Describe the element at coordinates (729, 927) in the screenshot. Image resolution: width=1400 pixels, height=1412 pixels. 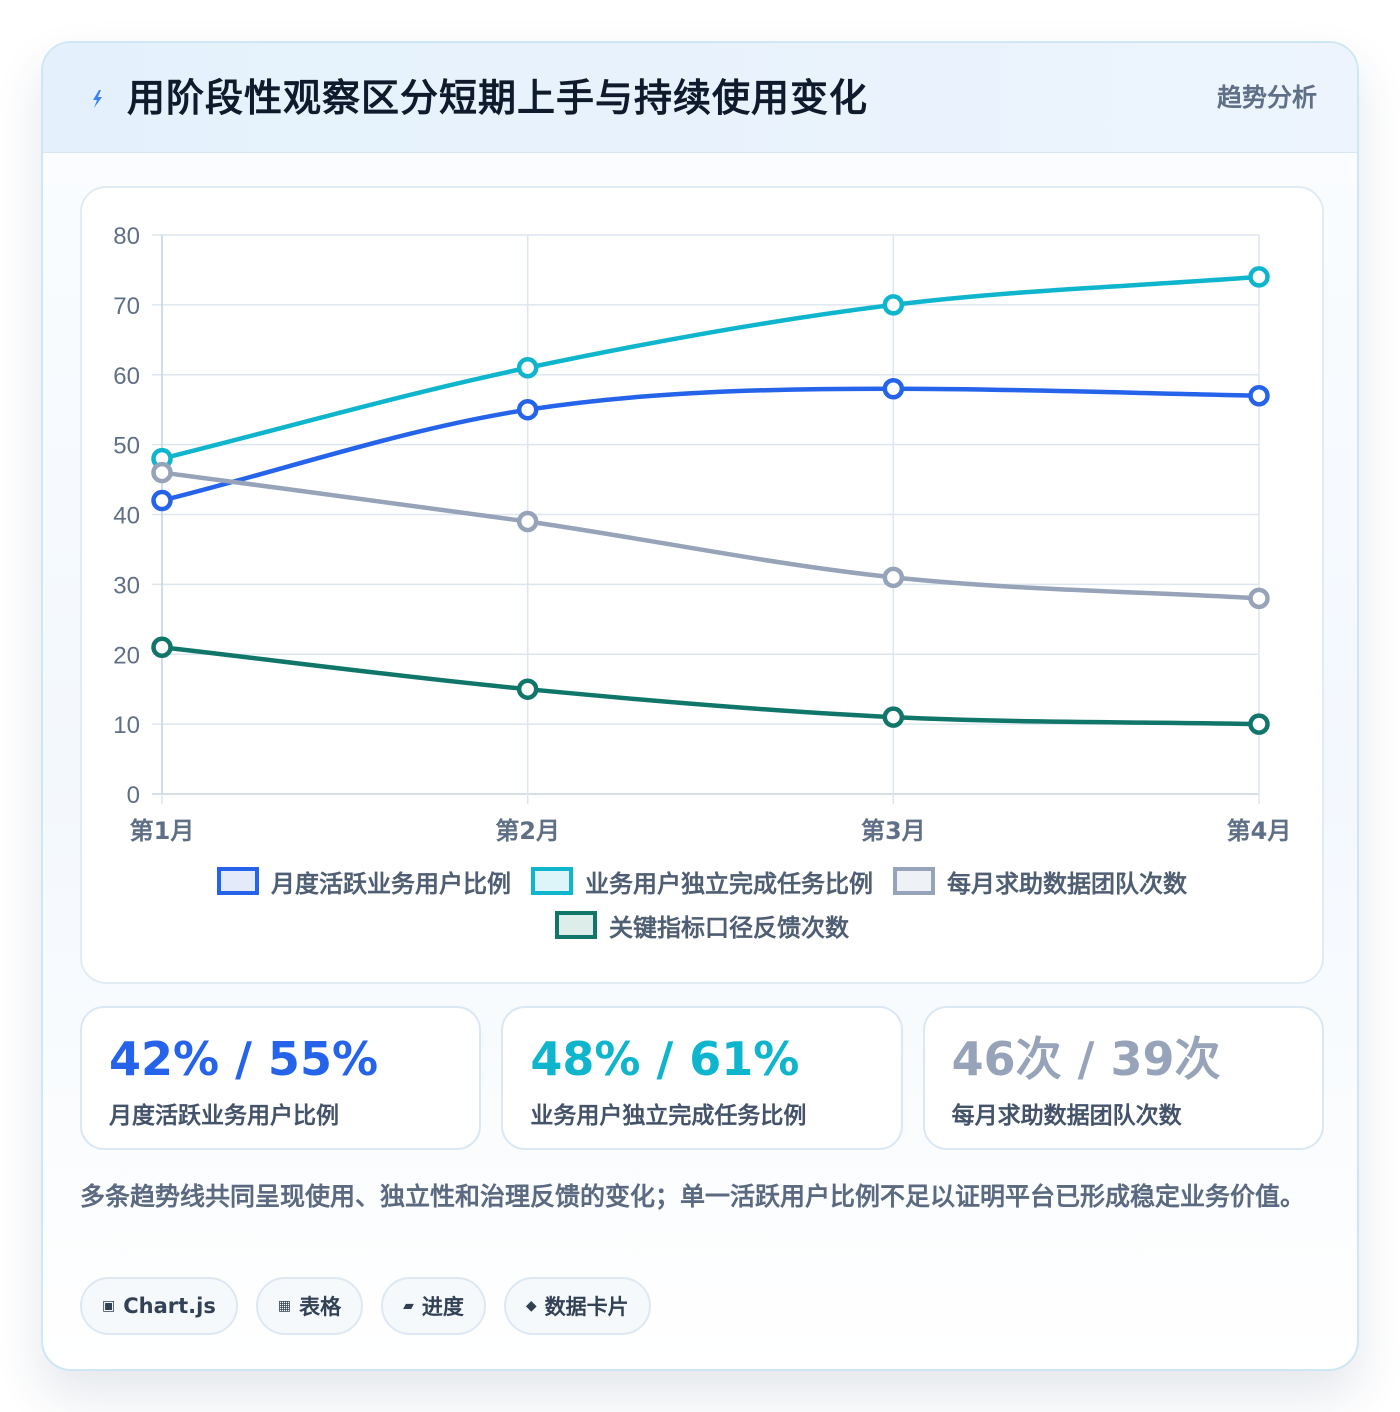
I see `legend-label: 关键指标口径反馈次数` at that location.